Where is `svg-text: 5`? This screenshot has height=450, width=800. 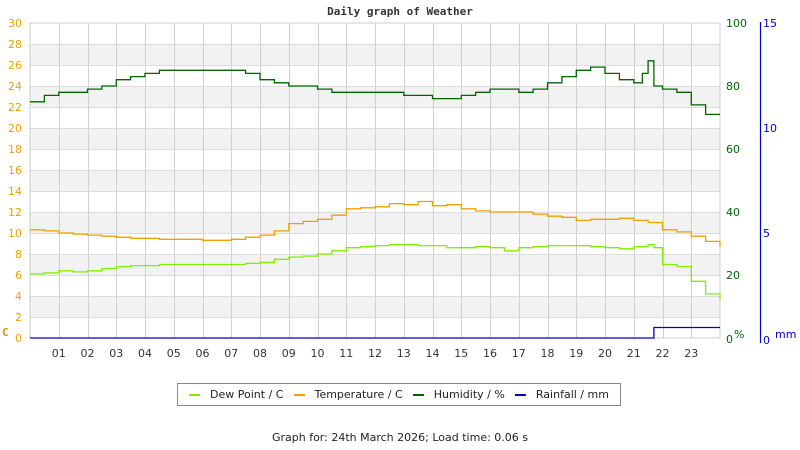
svg-text: 5 is located at coordinates (766, 233).